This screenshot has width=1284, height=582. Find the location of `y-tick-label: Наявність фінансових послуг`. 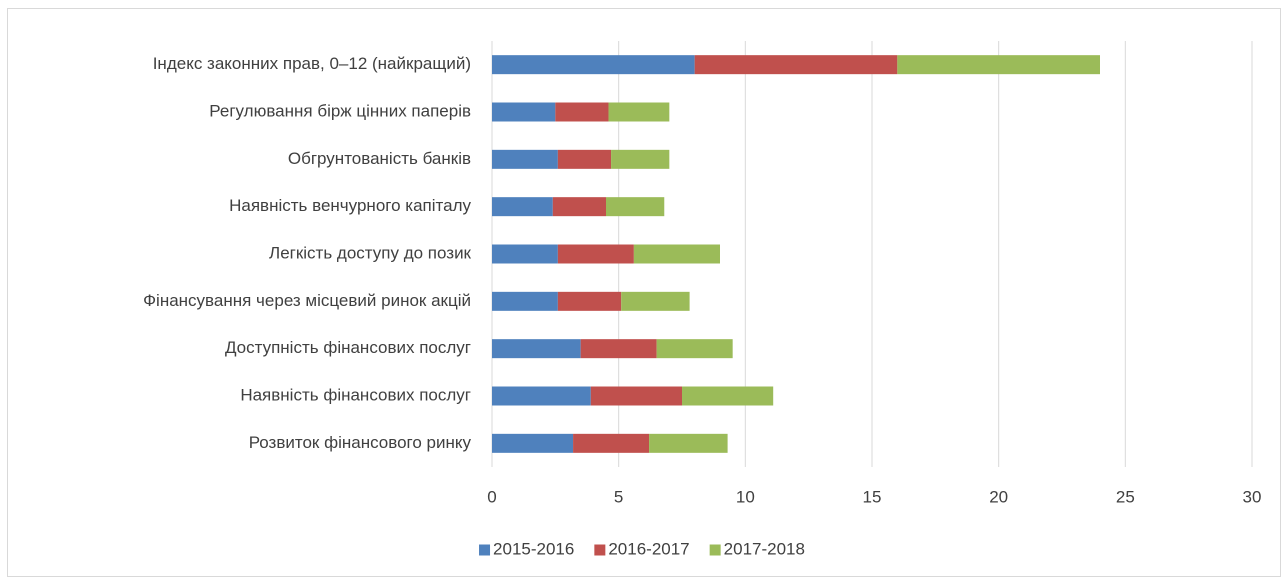

y-tick-label: Наявність фінансових послуг is located at coordinates (355, 394).